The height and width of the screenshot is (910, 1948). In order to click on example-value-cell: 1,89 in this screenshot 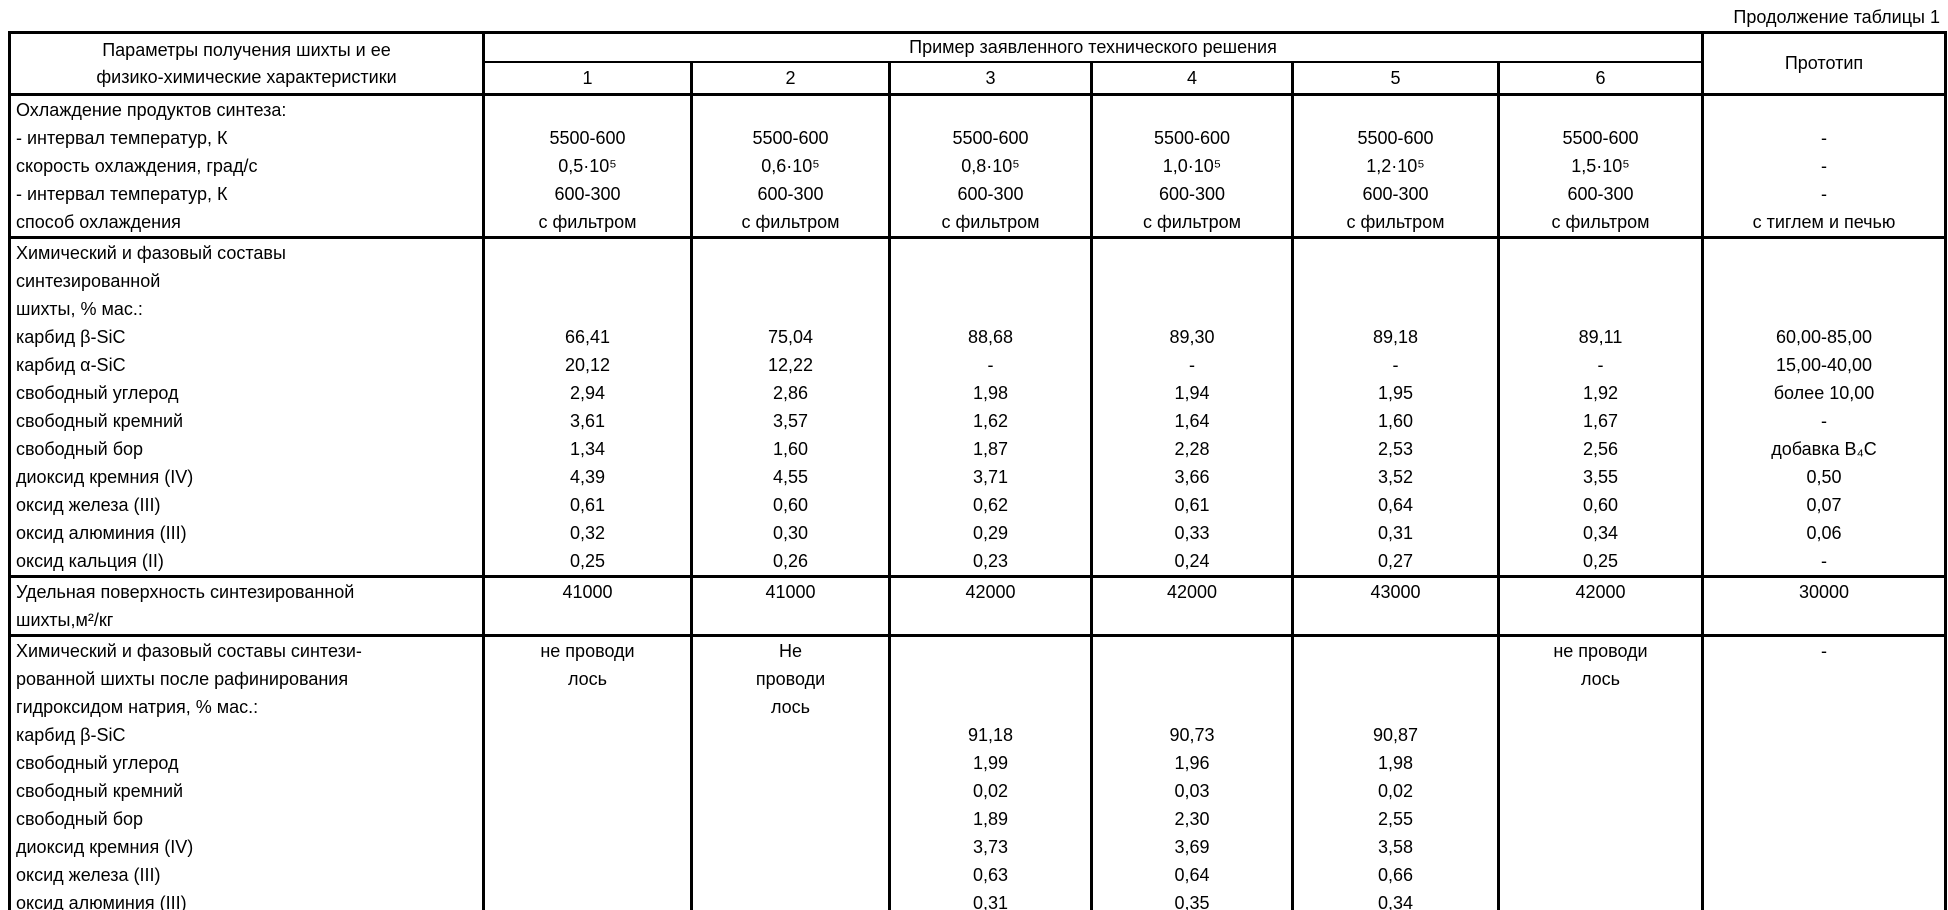, I will do `click(990, 819)`.